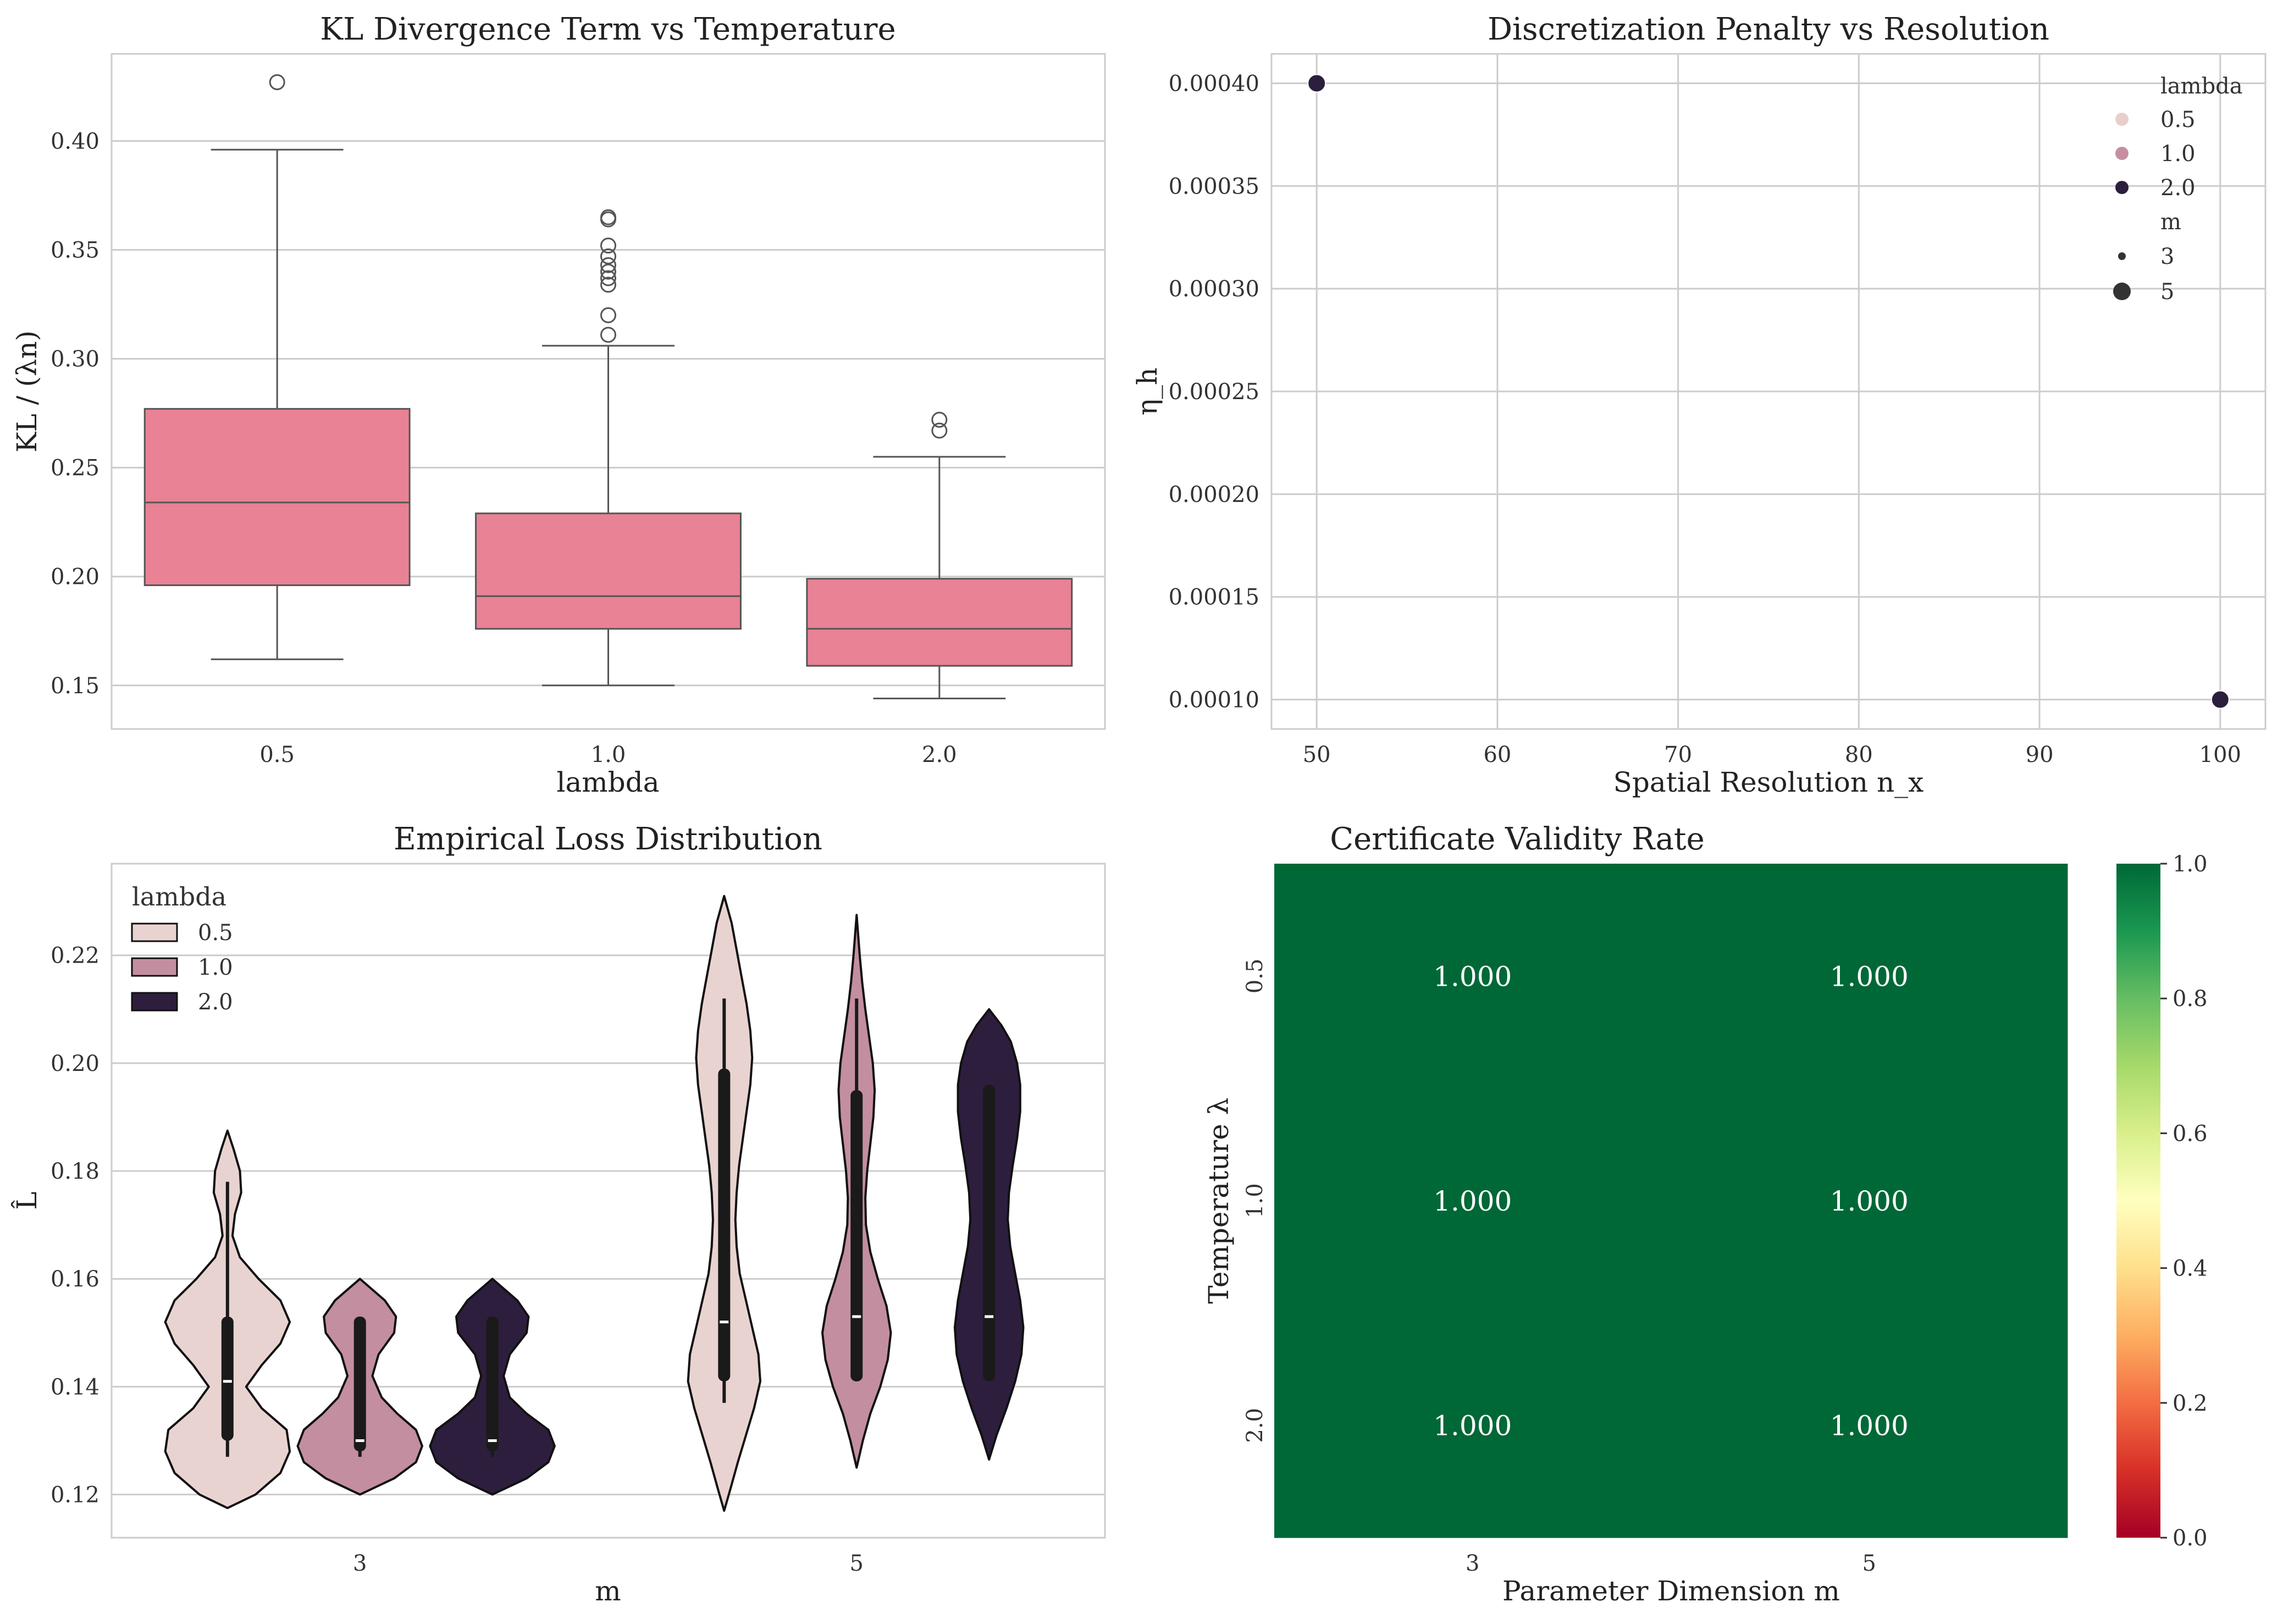 The image size is (2283, 1624). What do you see at coordinates (75, 141) in the screenshot?
I see `y-tick-label: 0.40` at bounding box center [75, 141].